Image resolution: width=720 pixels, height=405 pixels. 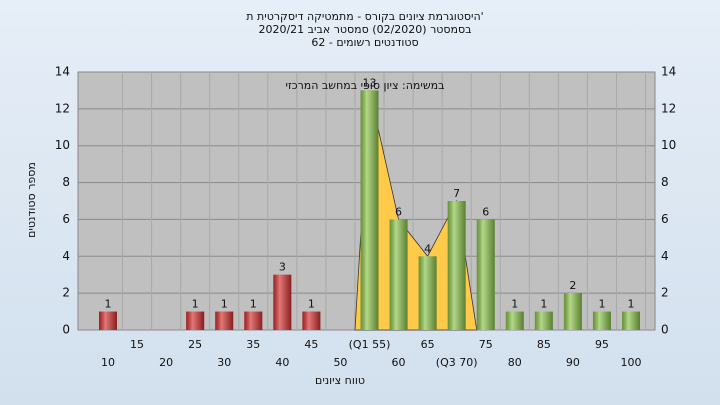 I want to click on x-tick-label: 25, so click(x=195, y=344).